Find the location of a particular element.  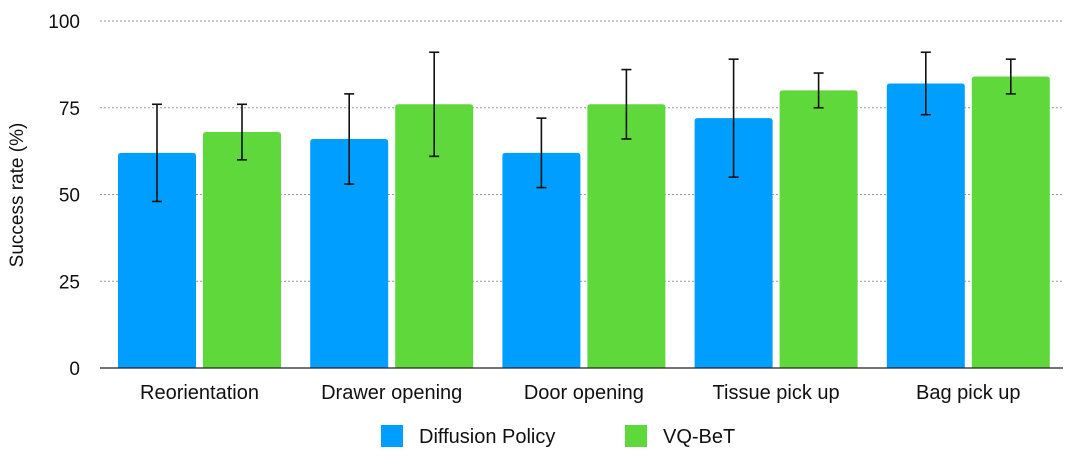

x-category-label: Bag pick up is located at coordinates (968, 393).